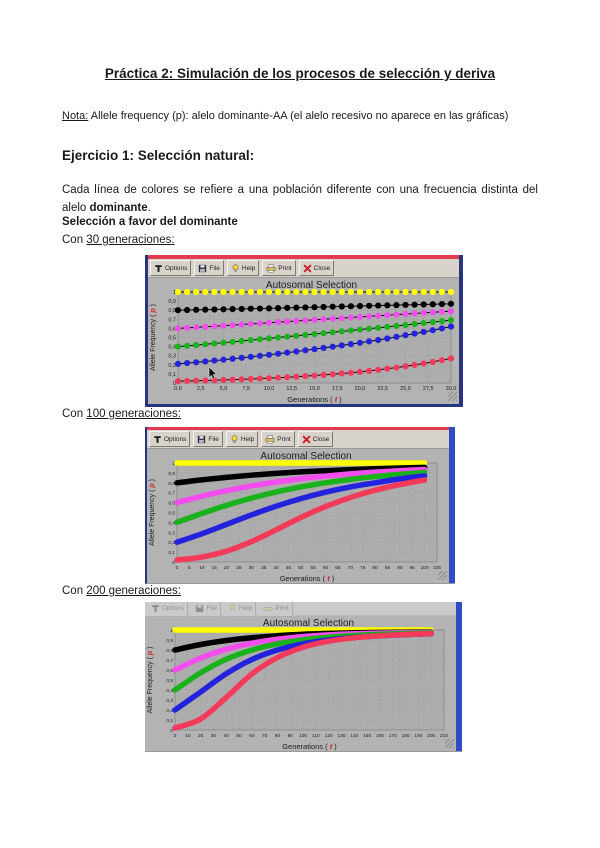 Image resolution: width=600 pixels, height=848 pixels. What do you see at coordinates (133, 414) in the screenshot?
I see `caption-underlined: 100 generaciones:` at bounding box center [133, 414].